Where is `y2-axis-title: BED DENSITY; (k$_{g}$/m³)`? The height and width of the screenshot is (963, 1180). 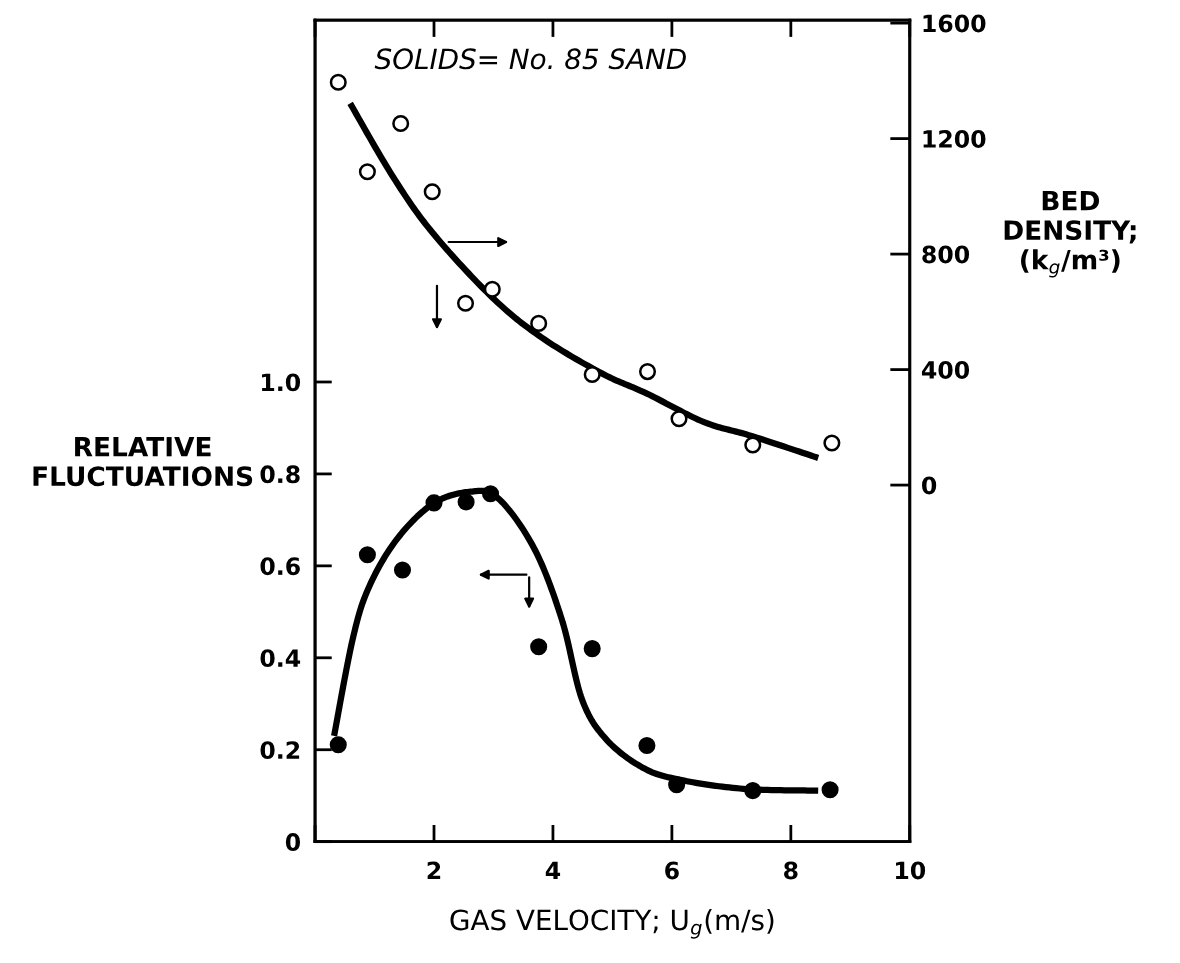 y2-axis-title: BED DENSITY; (k$_{g}$/m³) is located at coordinates (1070, 234).